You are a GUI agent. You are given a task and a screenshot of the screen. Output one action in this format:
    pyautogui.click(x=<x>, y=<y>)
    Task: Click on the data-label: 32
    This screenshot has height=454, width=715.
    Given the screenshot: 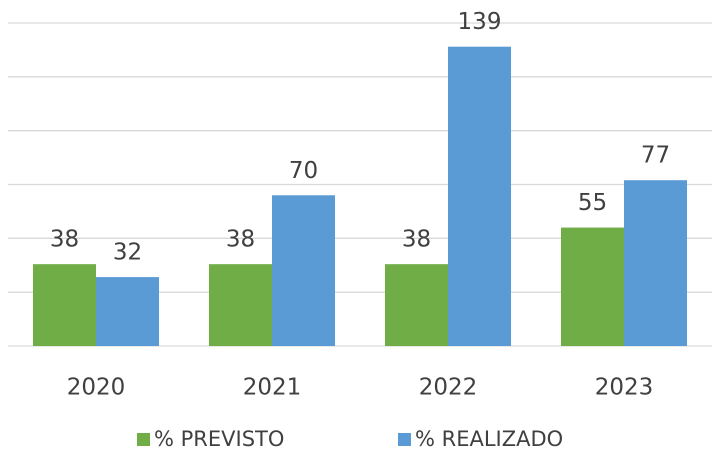 What is the action you would take?
    pyautogui.click(x=127, y=253)
    